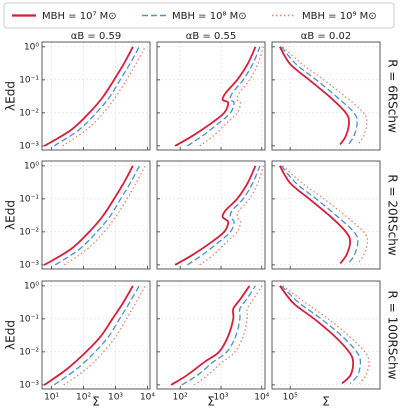 The height and width of the screenshot is (410, 400). Describe the element at coordinates (209, 16) in the screenshot. I see `legend-label: MBH = 10⁸ M⊙` at that location.